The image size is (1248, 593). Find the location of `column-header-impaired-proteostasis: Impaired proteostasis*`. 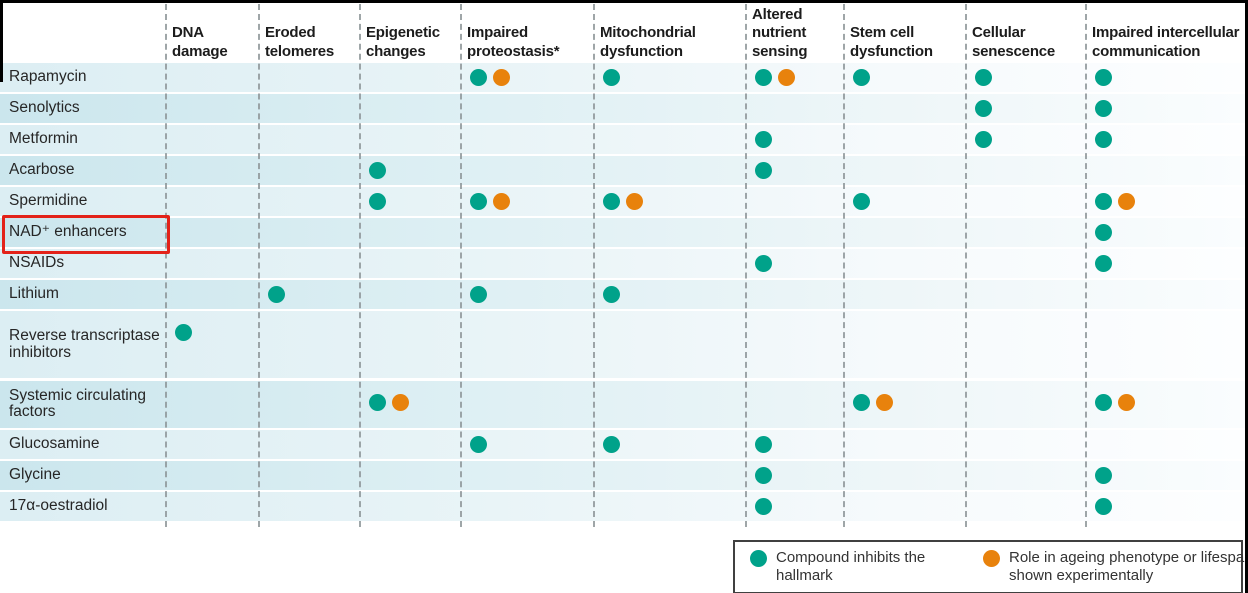

column-header-impaired-proteostasis: Impaired proteostasis* is located at coordinates (513, 42).